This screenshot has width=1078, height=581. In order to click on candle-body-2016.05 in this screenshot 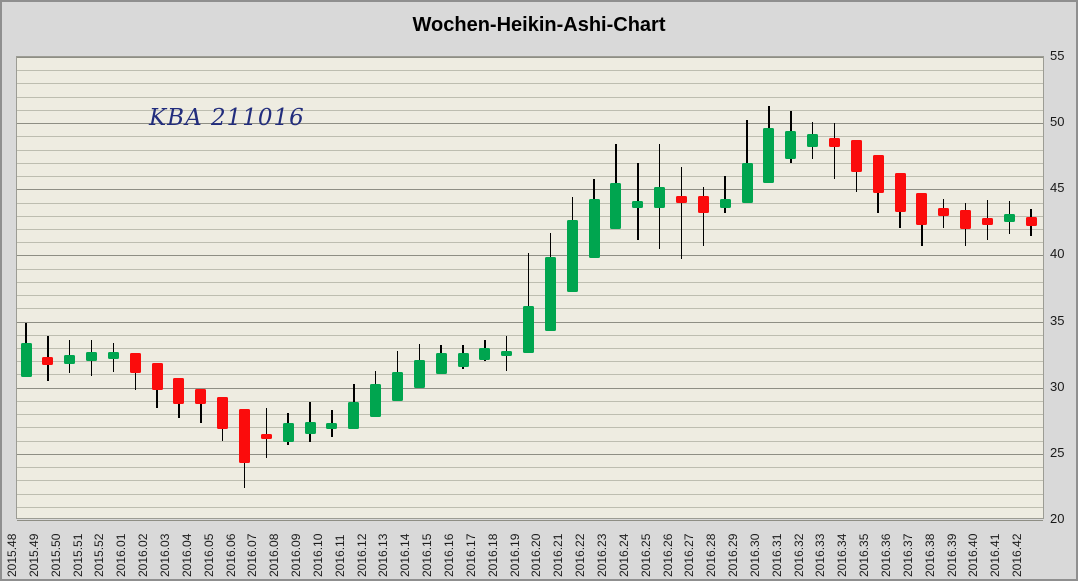, I will do `click(223, 412)`.